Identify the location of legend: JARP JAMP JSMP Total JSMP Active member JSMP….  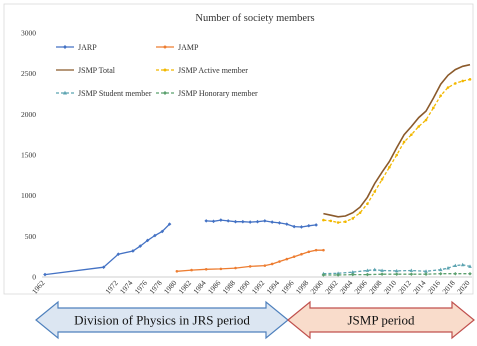
(157, 70).